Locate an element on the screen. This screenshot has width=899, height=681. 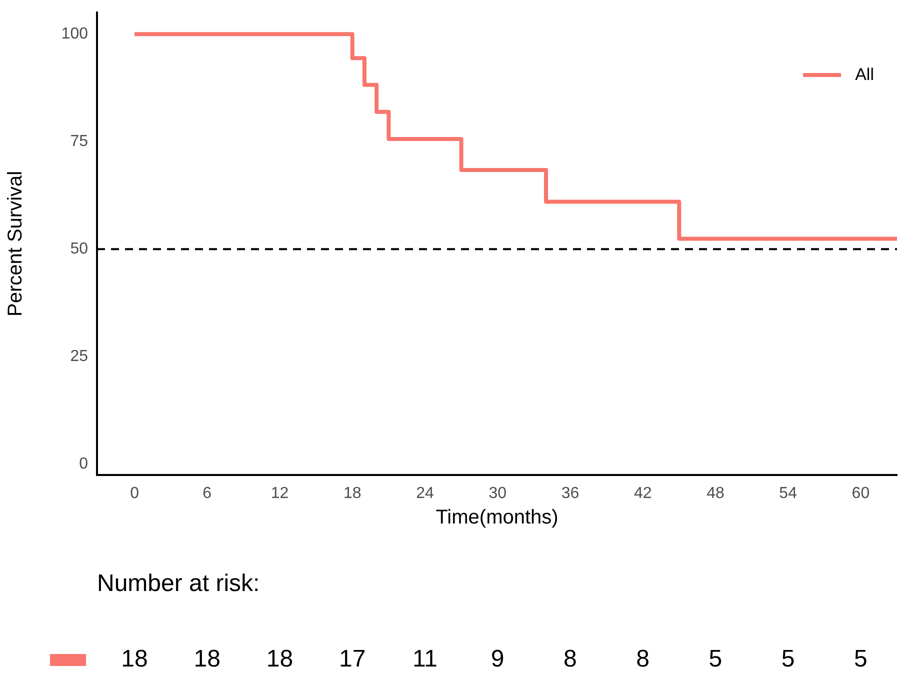
x-tick-label: 12 is located at coordinates (279, 493).